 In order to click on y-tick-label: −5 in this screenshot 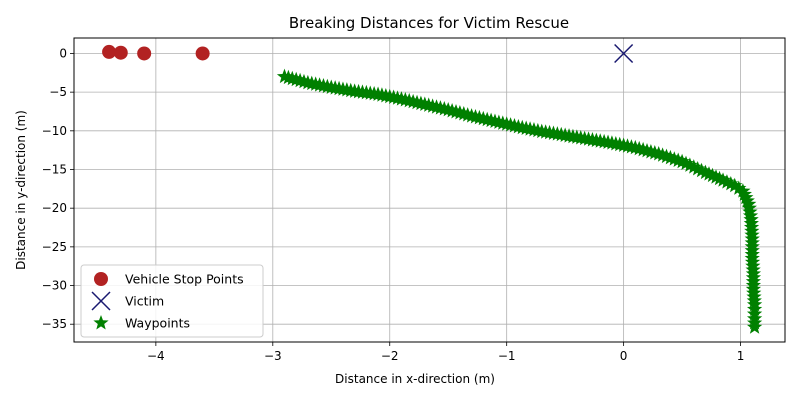, I will do `click(58, 92)`.